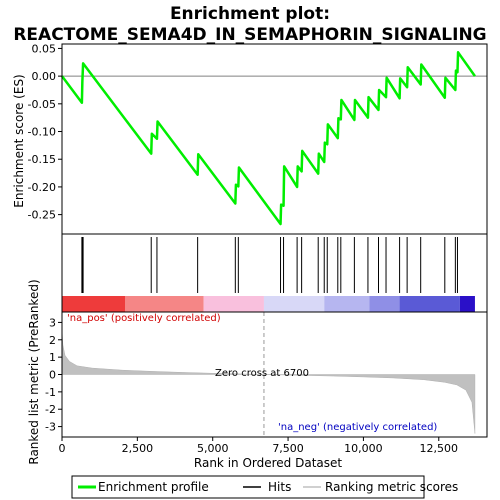  I want to click on legend-label-ranking: Ranking metric scores, so click(391, 487).